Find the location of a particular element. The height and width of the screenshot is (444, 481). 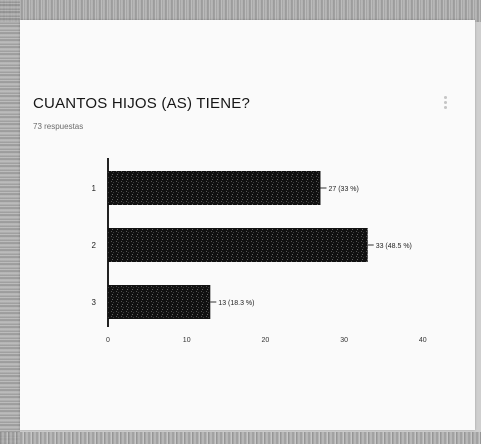

category-label: 3 is located at coordinates (94, 302).